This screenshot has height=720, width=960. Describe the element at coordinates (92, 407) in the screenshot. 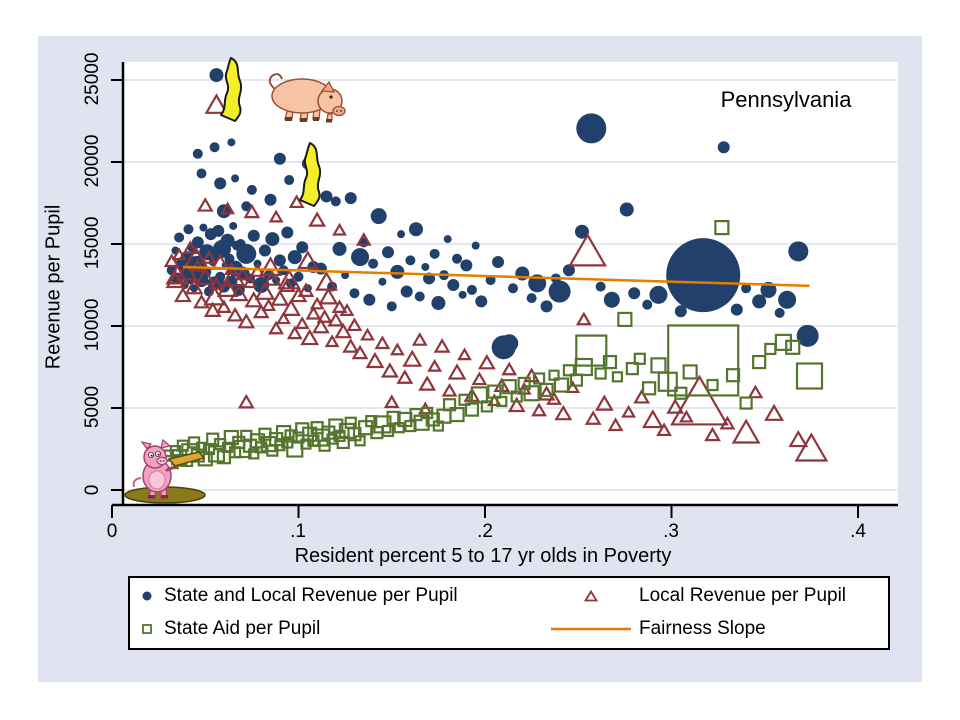

I see `y-tick-label: 5000` at that location.